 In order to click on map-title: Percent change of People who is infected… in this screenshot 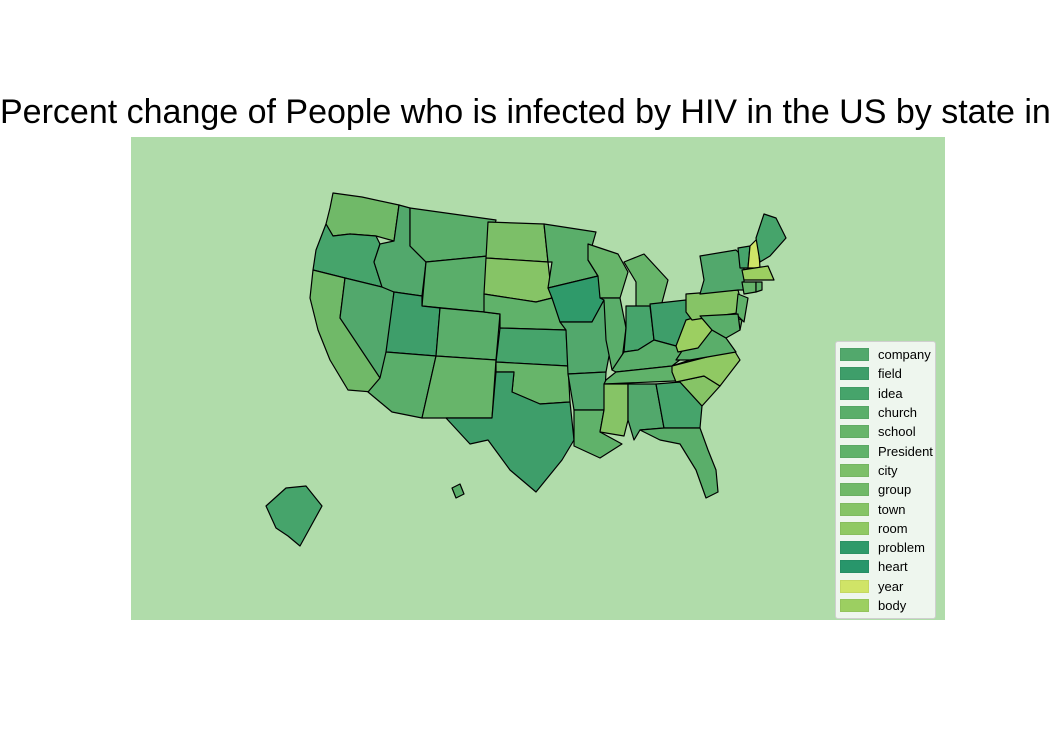, I will do `click(525, 112)`.